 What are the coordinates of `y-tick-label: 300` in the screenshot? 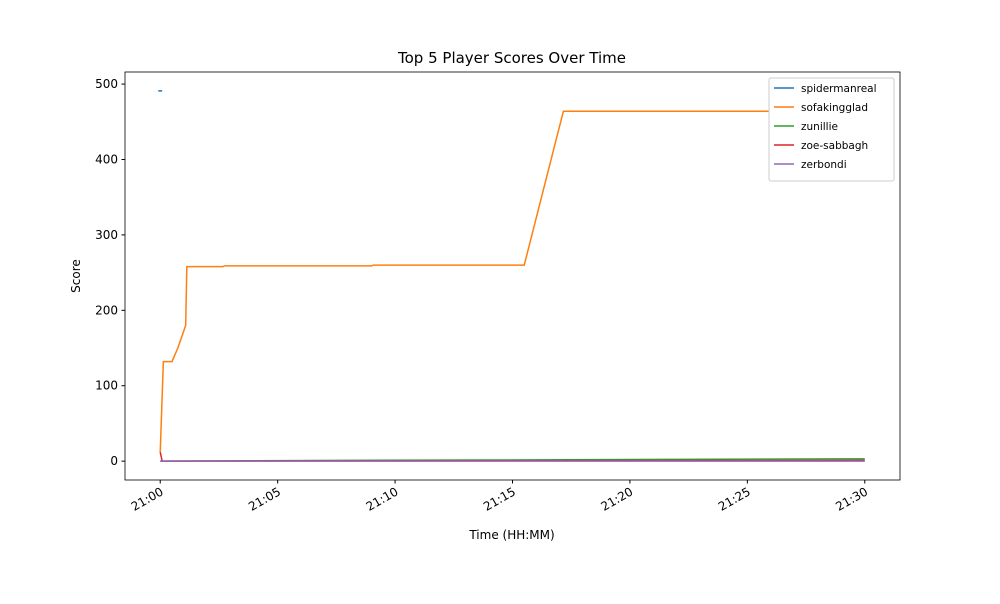 It's located at (106, 235).